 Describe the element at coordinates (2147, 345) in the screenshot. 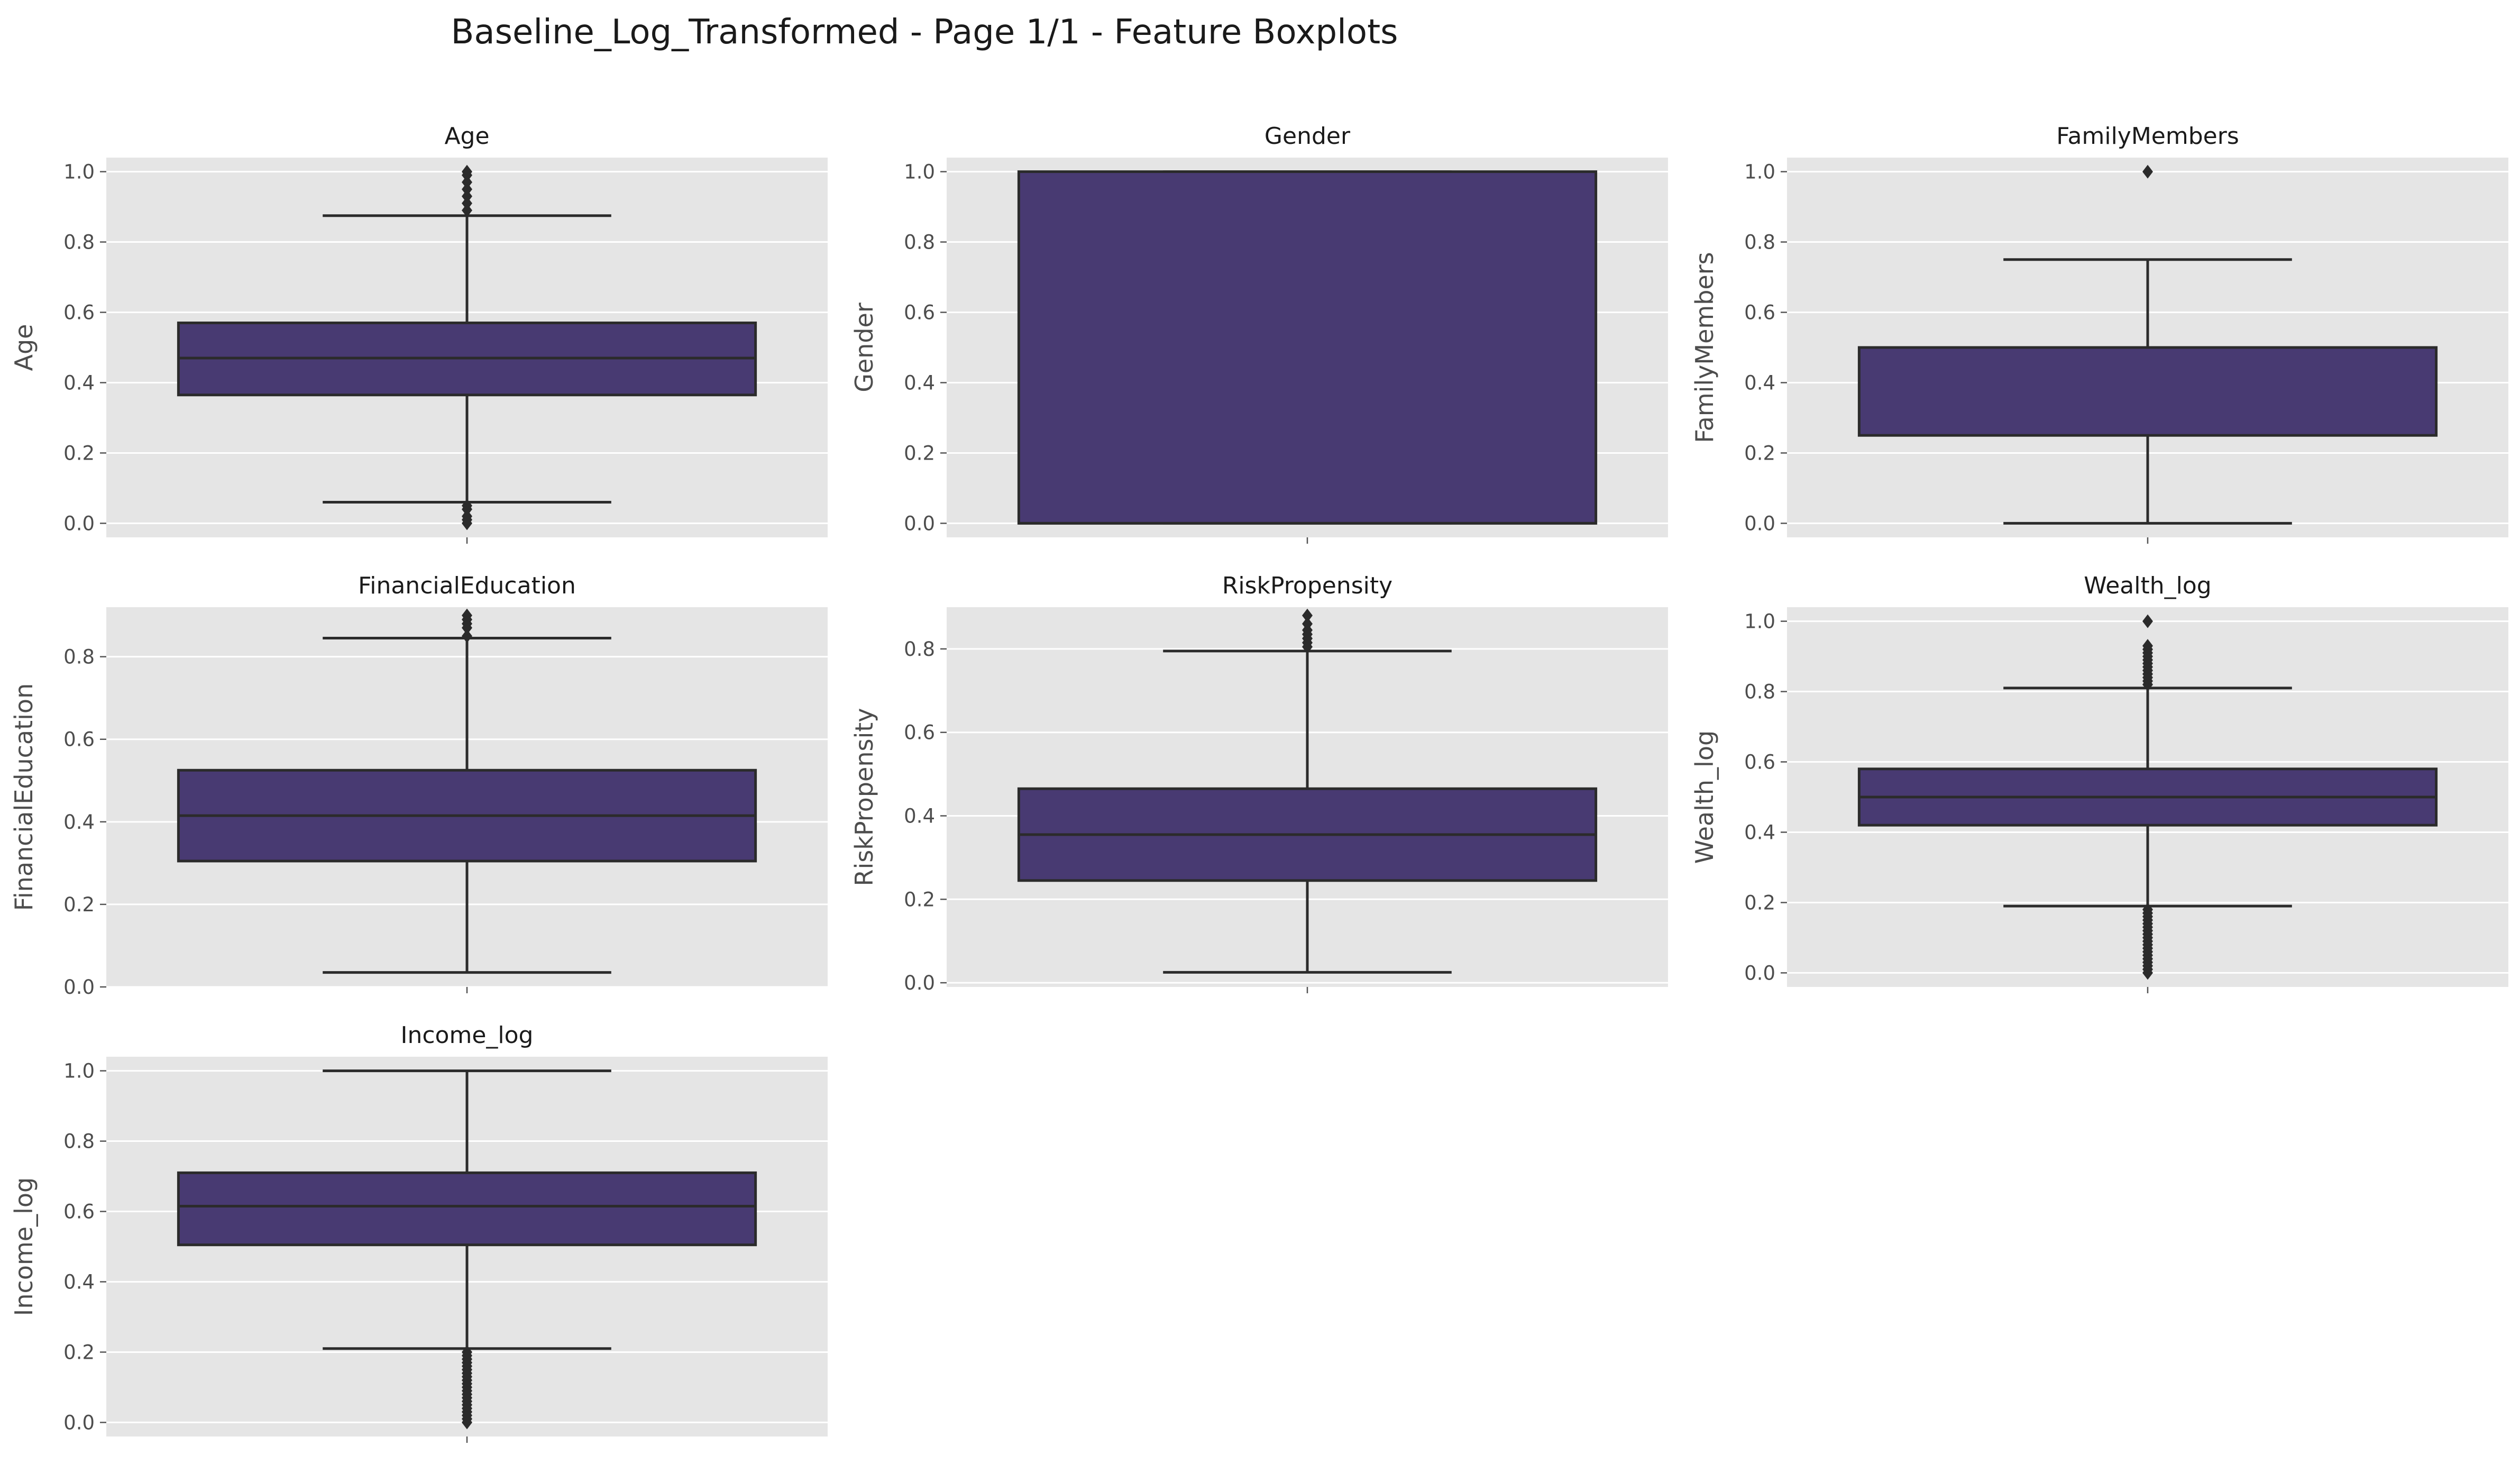

I see `boxplot-familymembers` at that location.